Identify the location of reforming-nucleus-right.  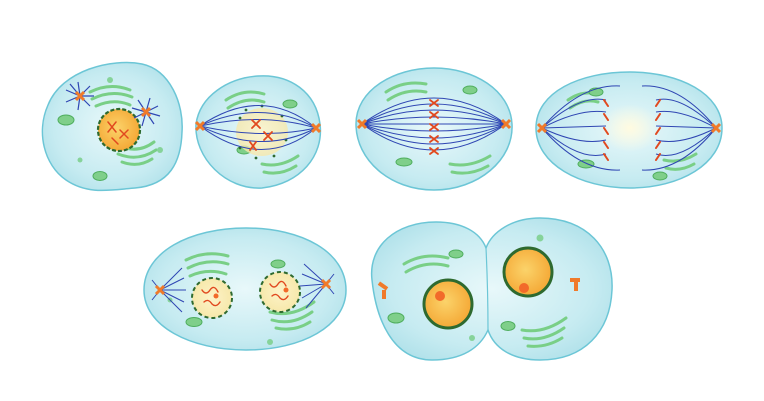
(280, 292).